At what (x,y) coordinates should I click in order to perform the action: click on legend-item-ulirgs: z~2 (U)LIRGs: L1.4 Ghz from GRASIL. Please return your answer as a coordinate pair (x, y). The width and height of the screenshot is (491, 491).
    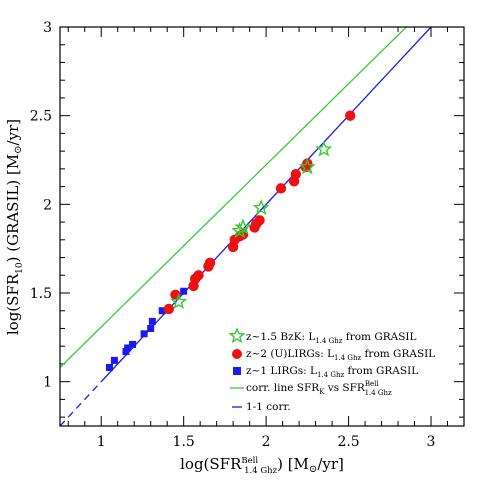
    Looking at the image, I should click on (333, 355).